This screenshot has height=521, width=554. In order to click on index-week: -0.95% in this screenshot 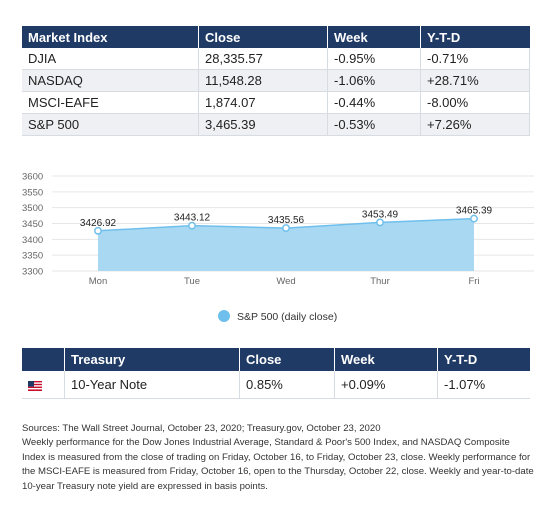, I will do `click(374, 59)`.